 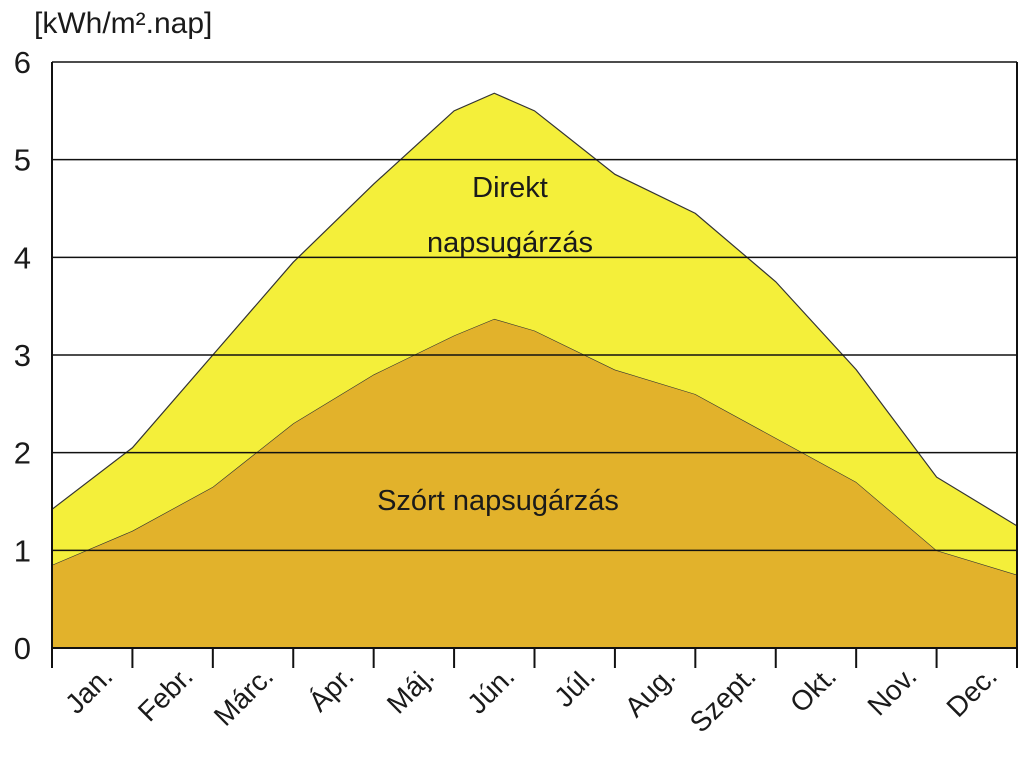 What do you see at coordinates (498, 501) in the screenshot?
I see `series-label: Szórt napsugárzás` at bounding box center [498, 501].